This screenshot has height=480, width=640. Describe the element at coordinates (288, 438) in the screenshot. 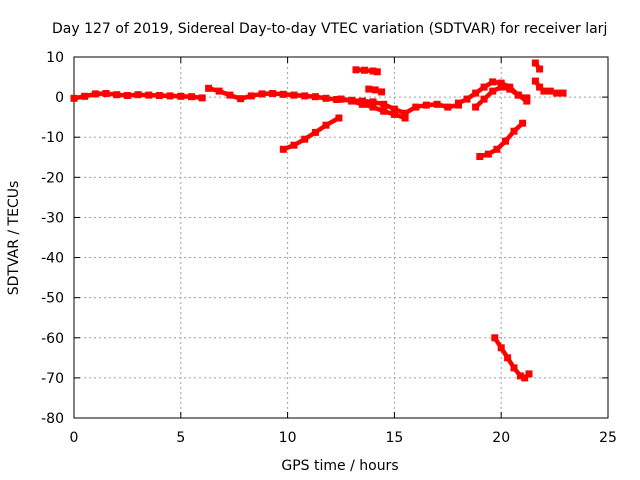

I see `x-tick-label: 10` at that location.